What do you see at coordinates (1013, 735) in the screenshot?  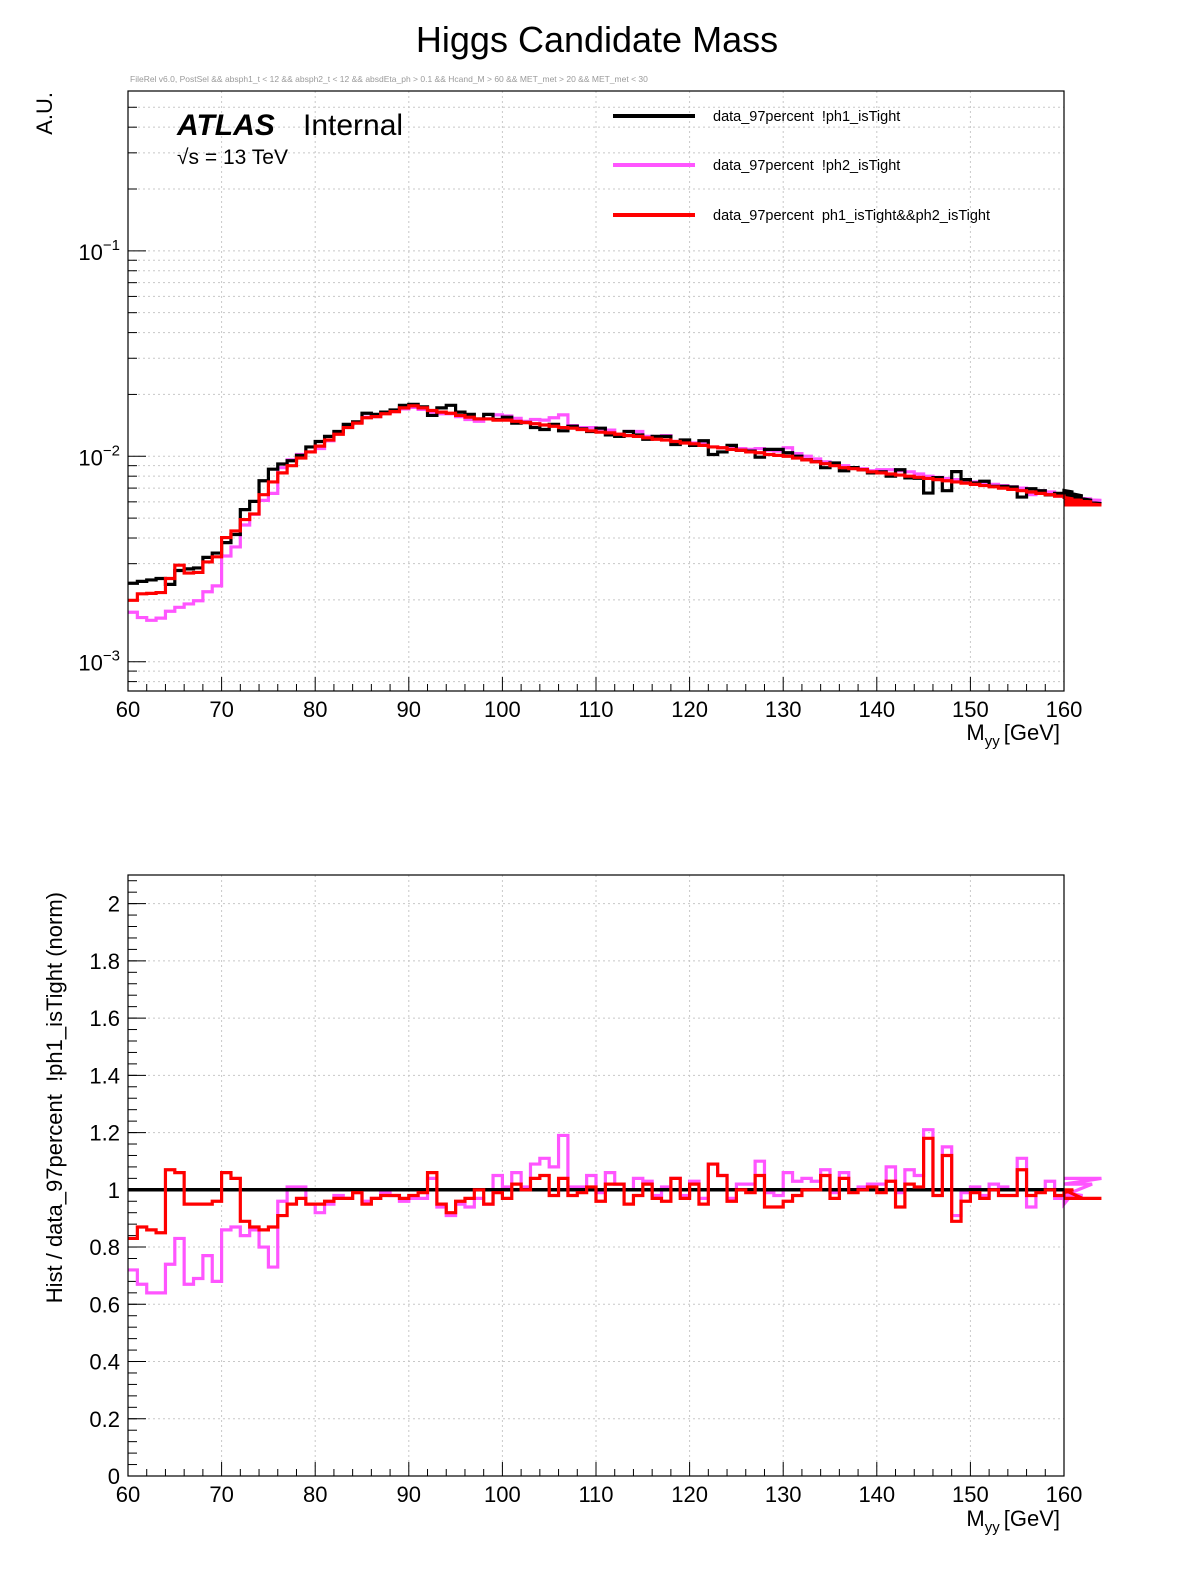 I see `top-x-axis-label: Myy [GeV]` at bounding box center [1013, 735].